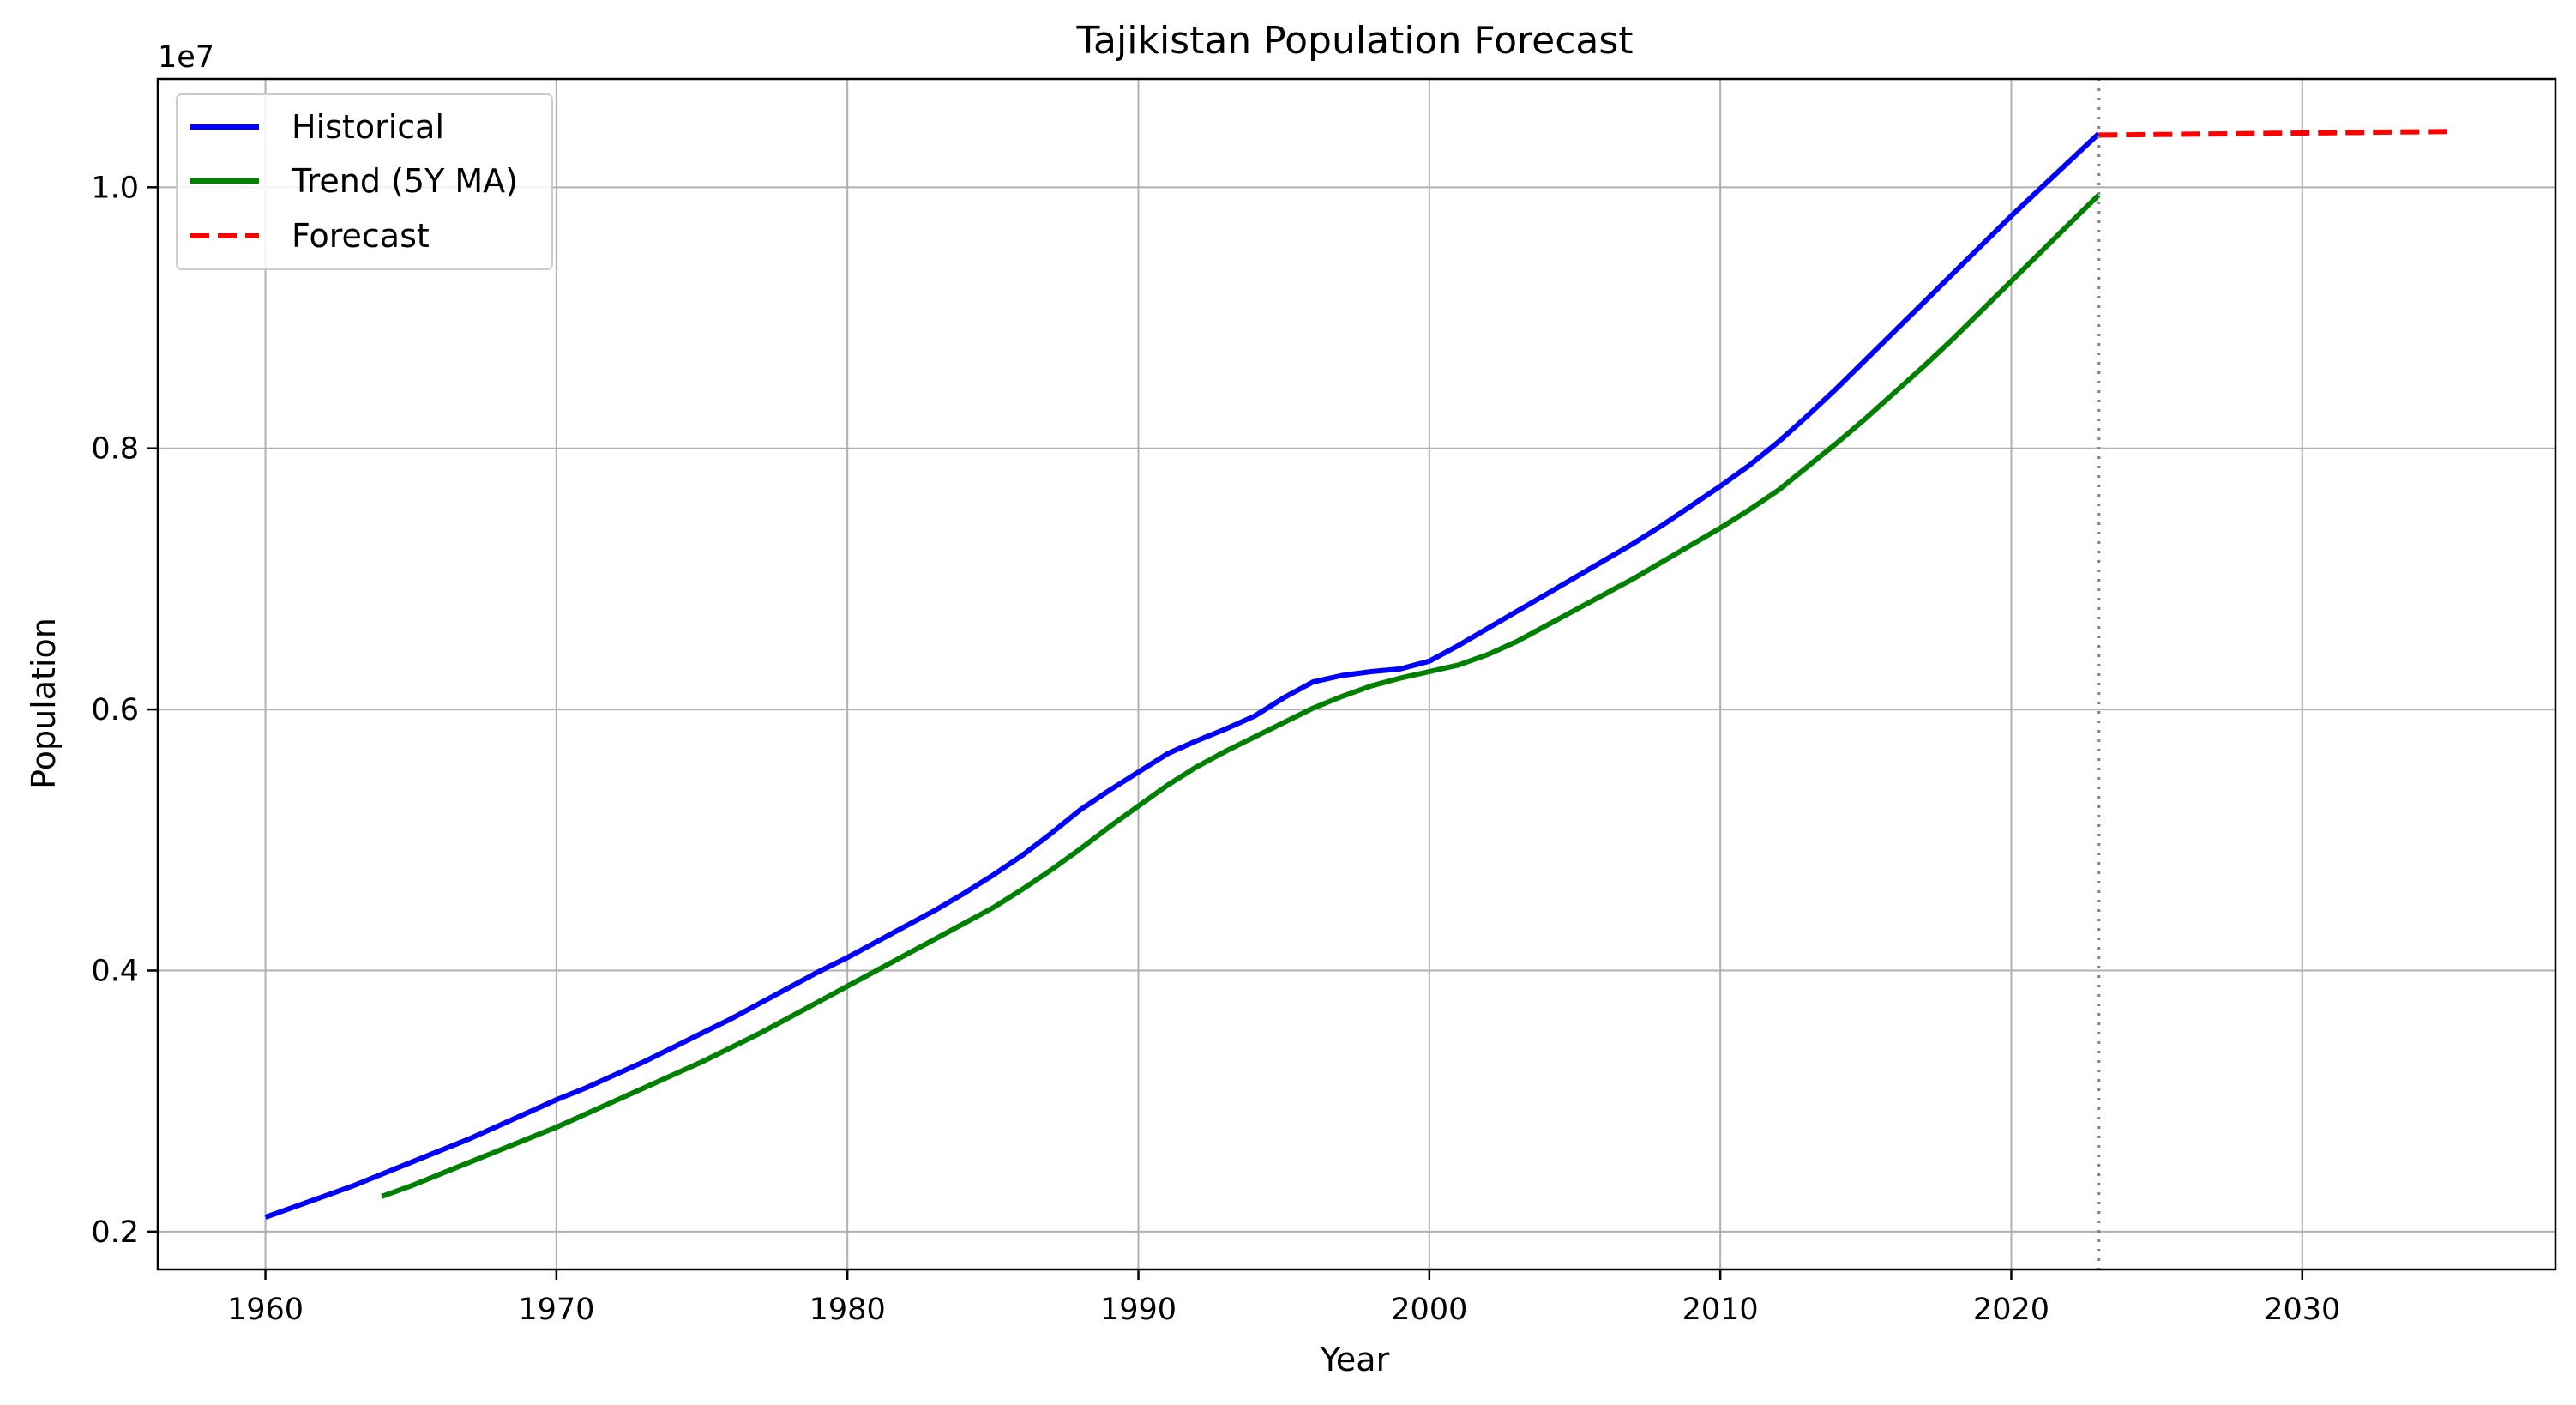 The height and width of the screenshot is (1405, 2576). I want to click on y-tick-label: 0.6, so click(115, 710).